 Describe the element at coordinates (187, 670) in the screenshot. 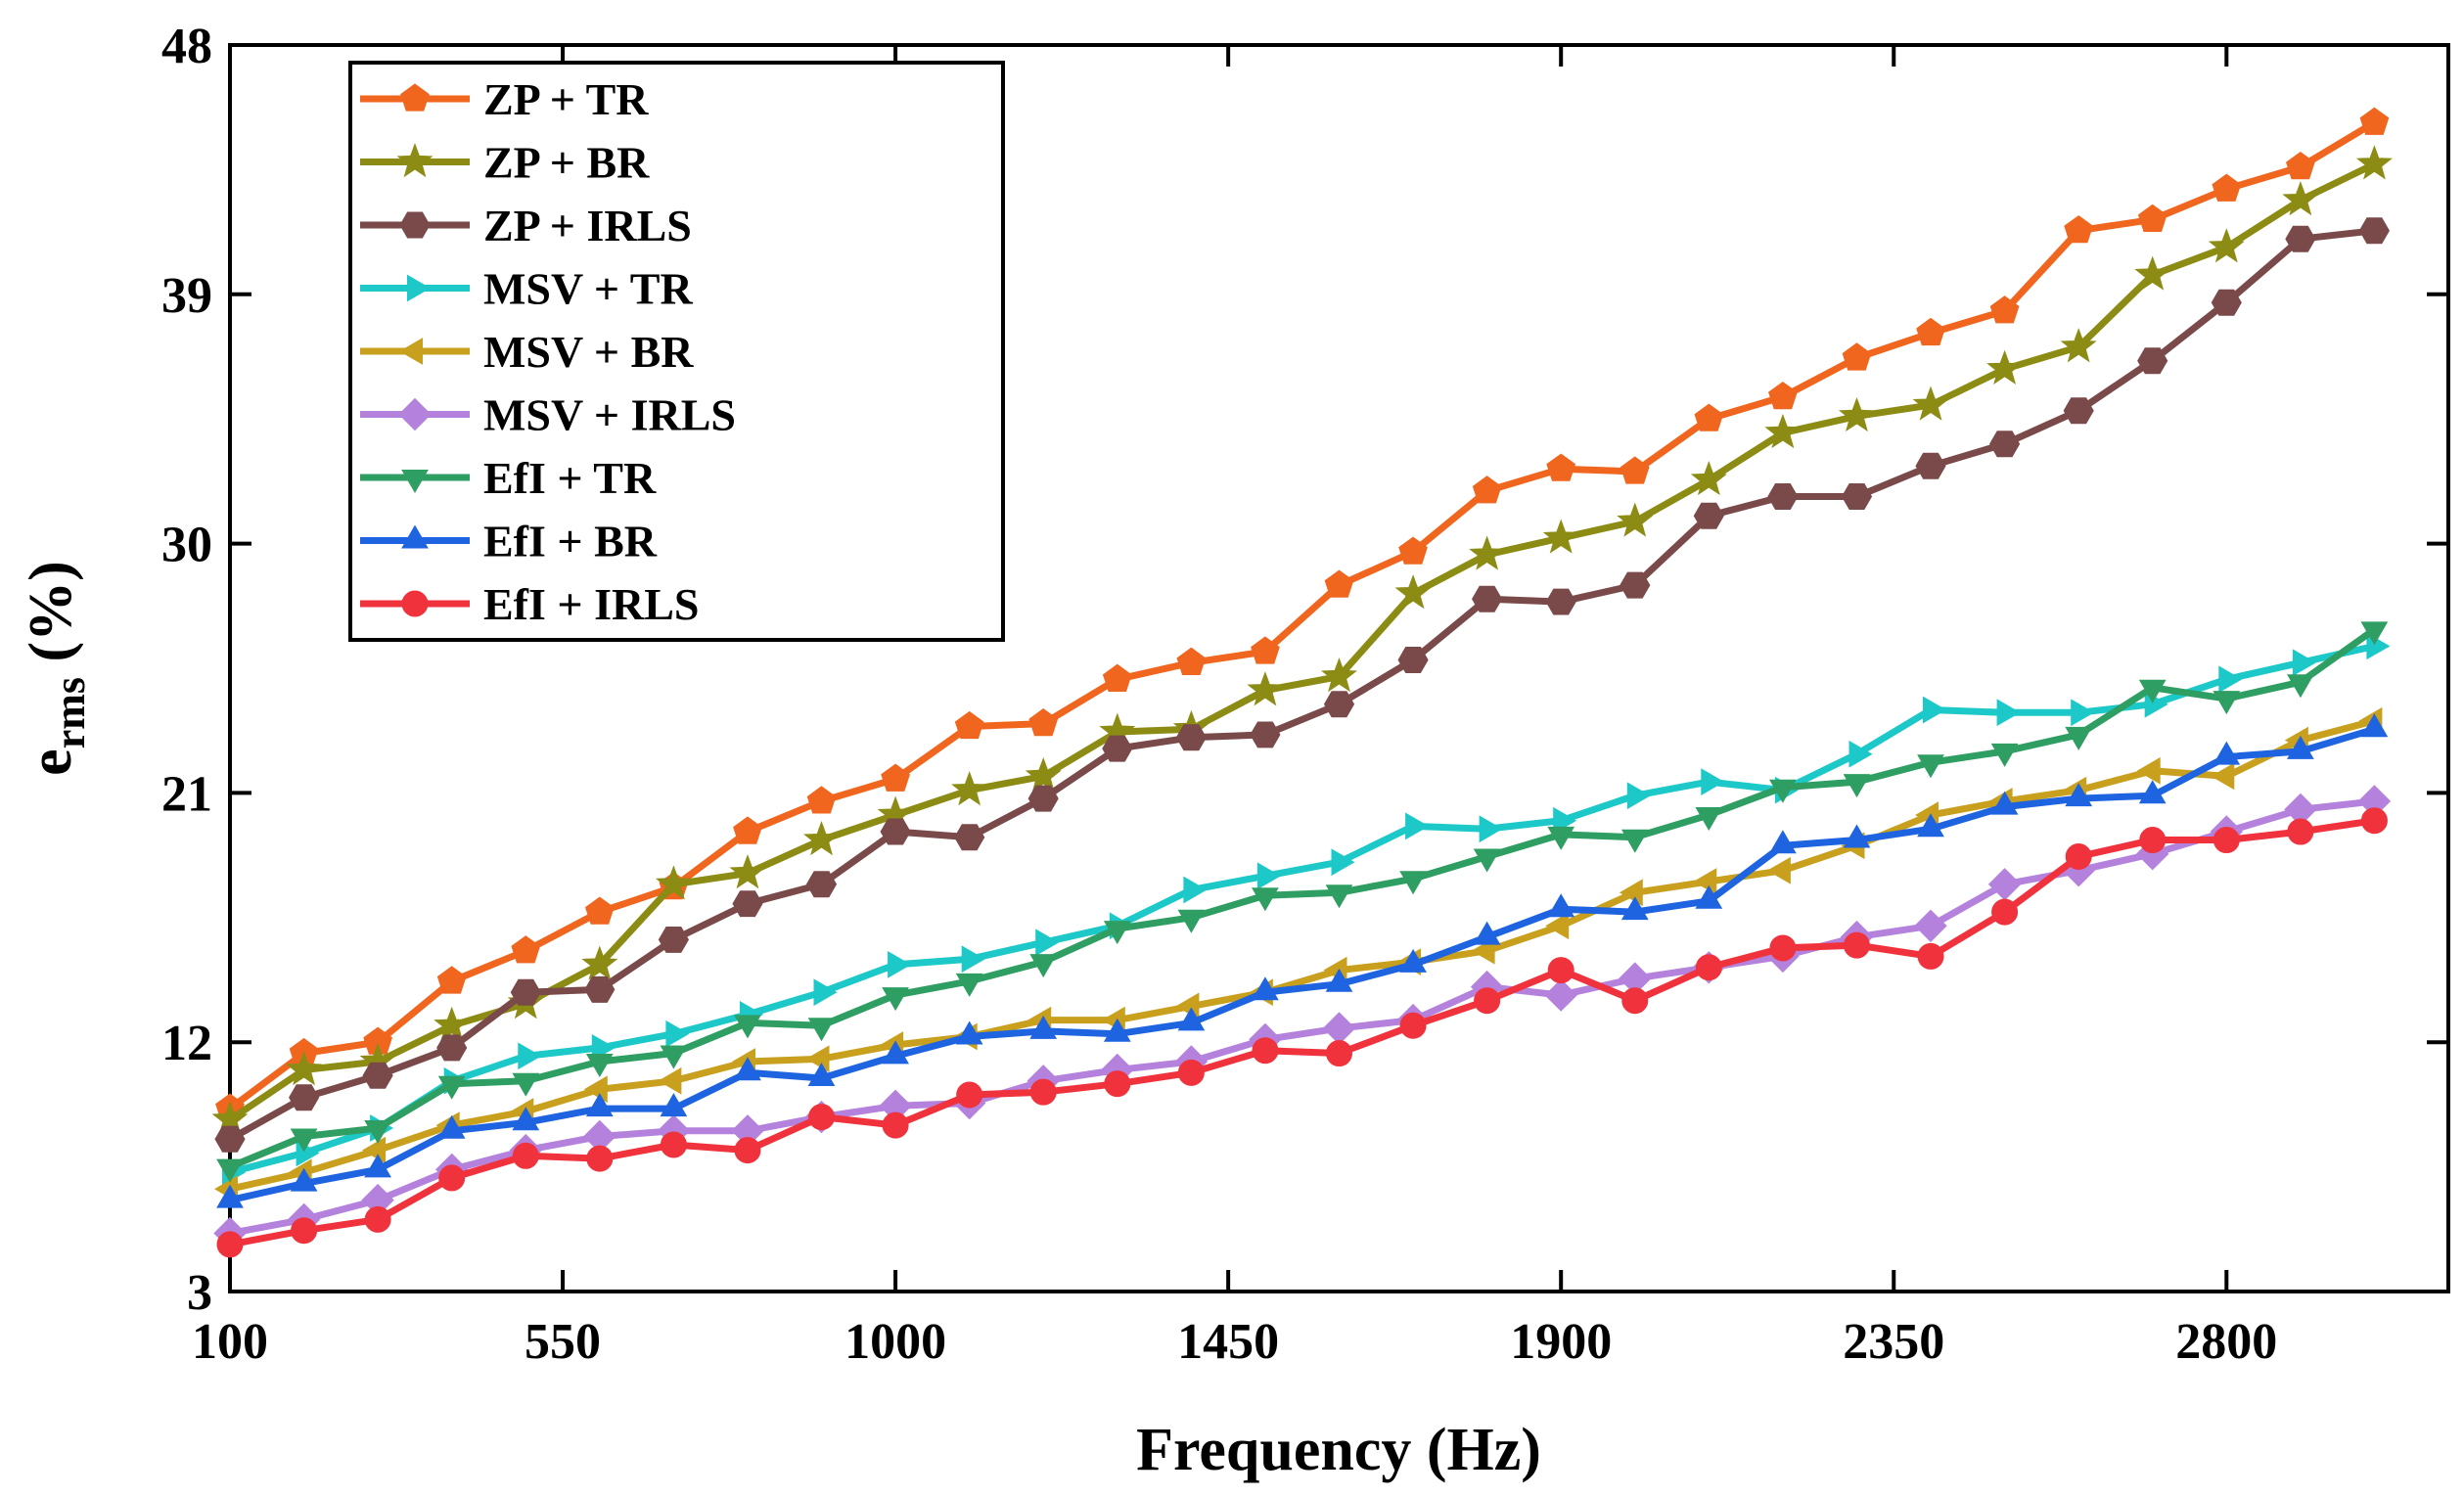

I see `y-tick-labels: 3 12 21 30 39 48` at that location.